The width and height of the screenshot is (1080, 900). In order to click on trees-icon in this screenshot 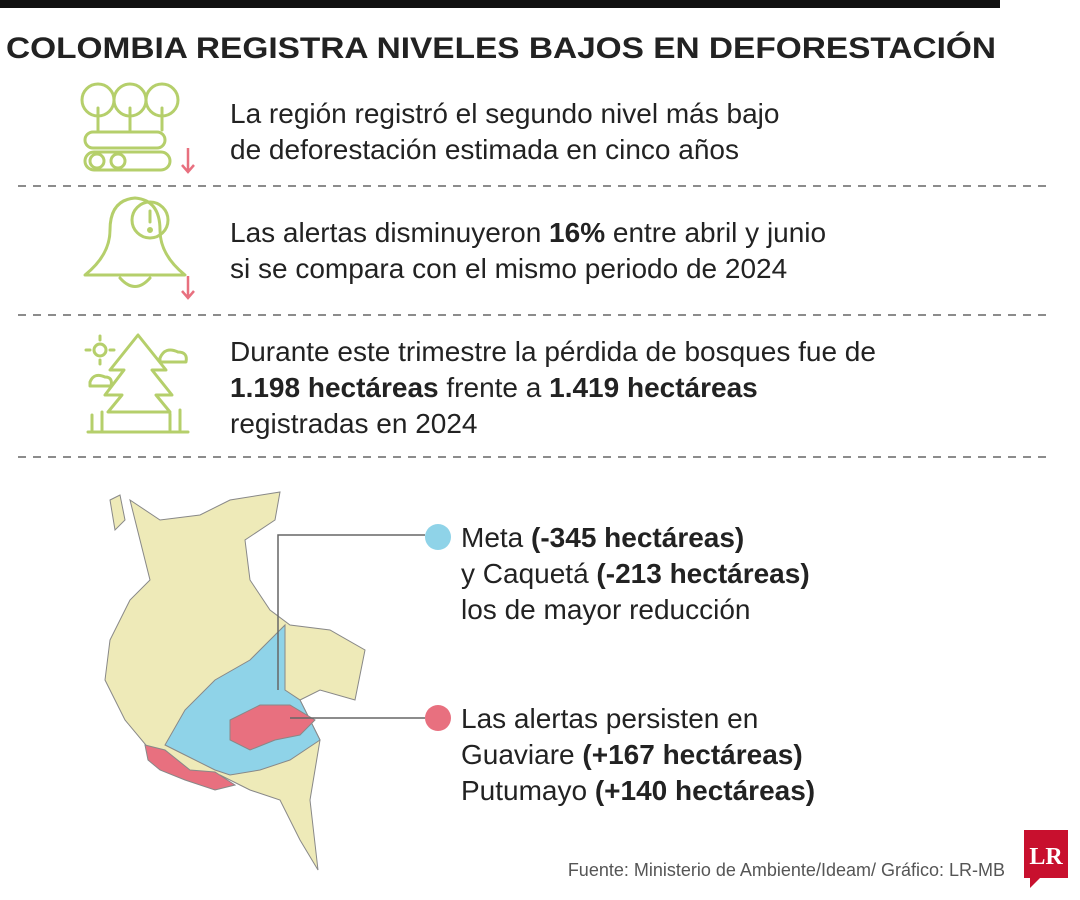, I will do `click(130, 127)`.